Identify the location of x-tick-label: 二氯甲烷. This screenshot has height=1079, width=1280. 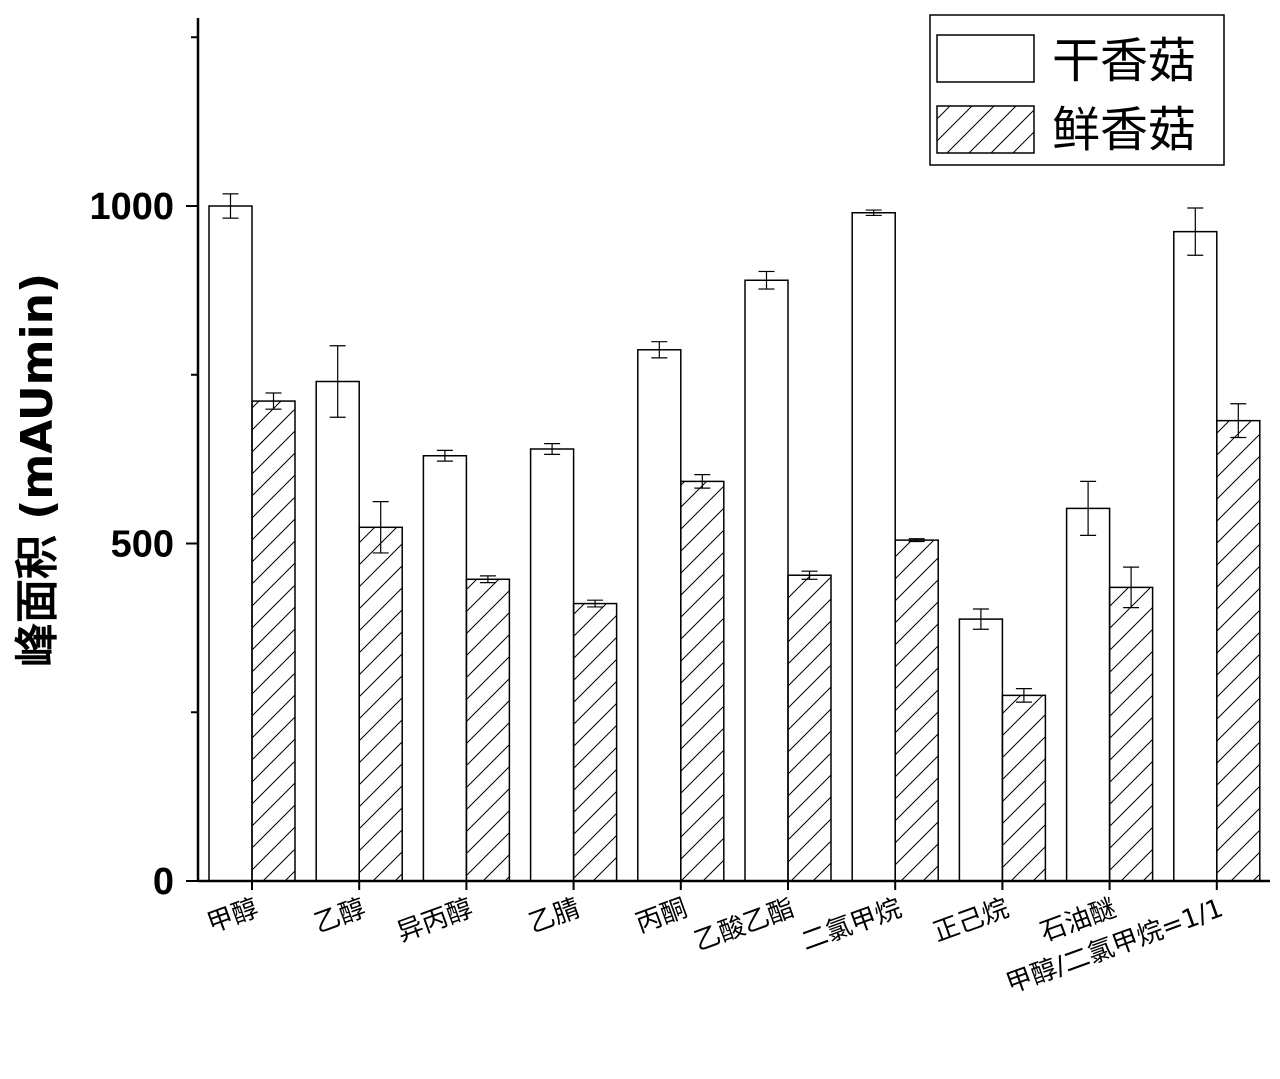
(852, 925).